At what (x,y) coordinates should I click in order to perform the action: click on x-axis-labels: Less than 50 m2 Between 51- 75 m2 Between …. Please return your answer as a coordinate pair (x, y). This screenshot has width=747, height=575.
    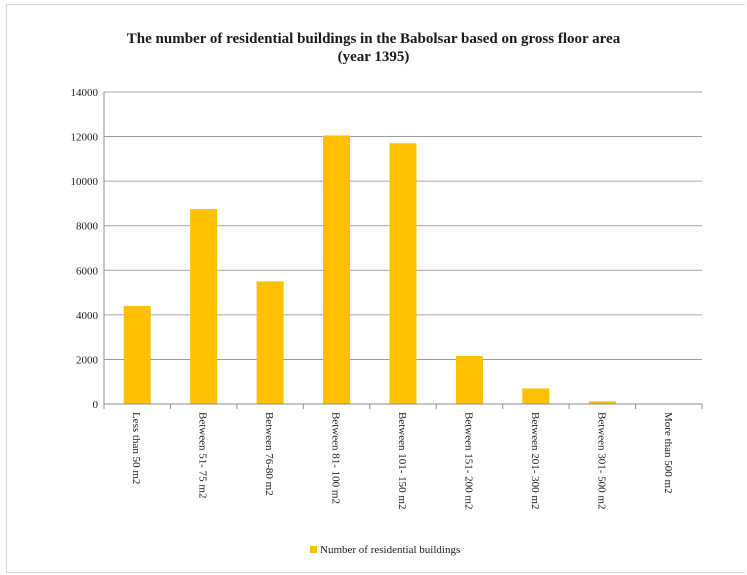
    Looking at the image, I should click on (402, 460).